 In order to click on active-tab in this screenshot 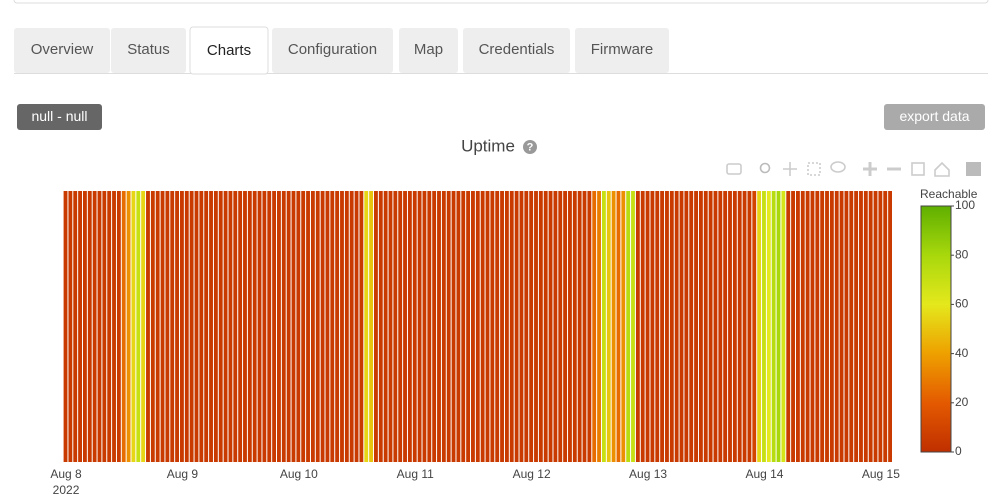, I will do `click(229, 50)`.